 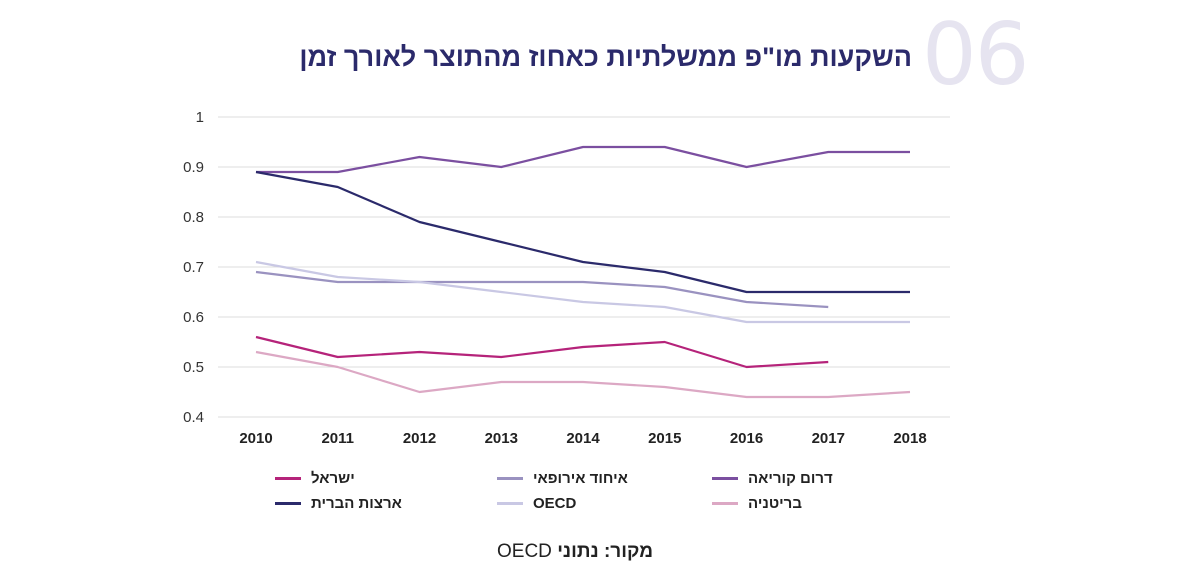 I want to click on x-tick-label: 2017, so click(x=828, y=438).